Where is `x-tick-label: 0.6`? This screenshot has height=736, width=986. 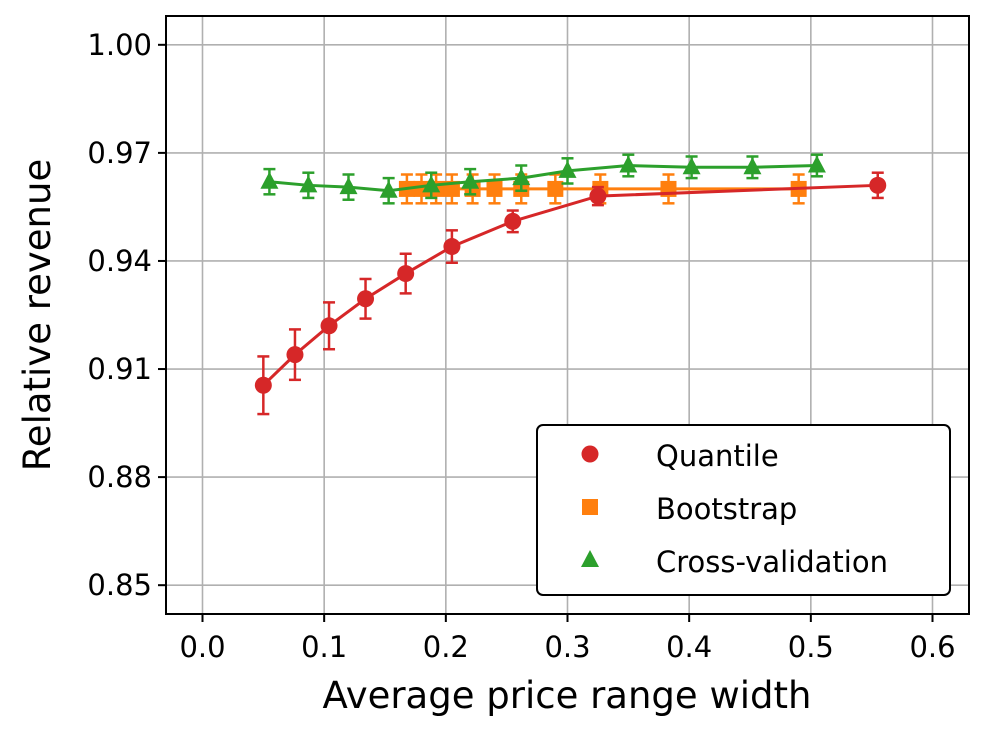 x-tick-label: 0.6 is located at coordinates (932, 647).